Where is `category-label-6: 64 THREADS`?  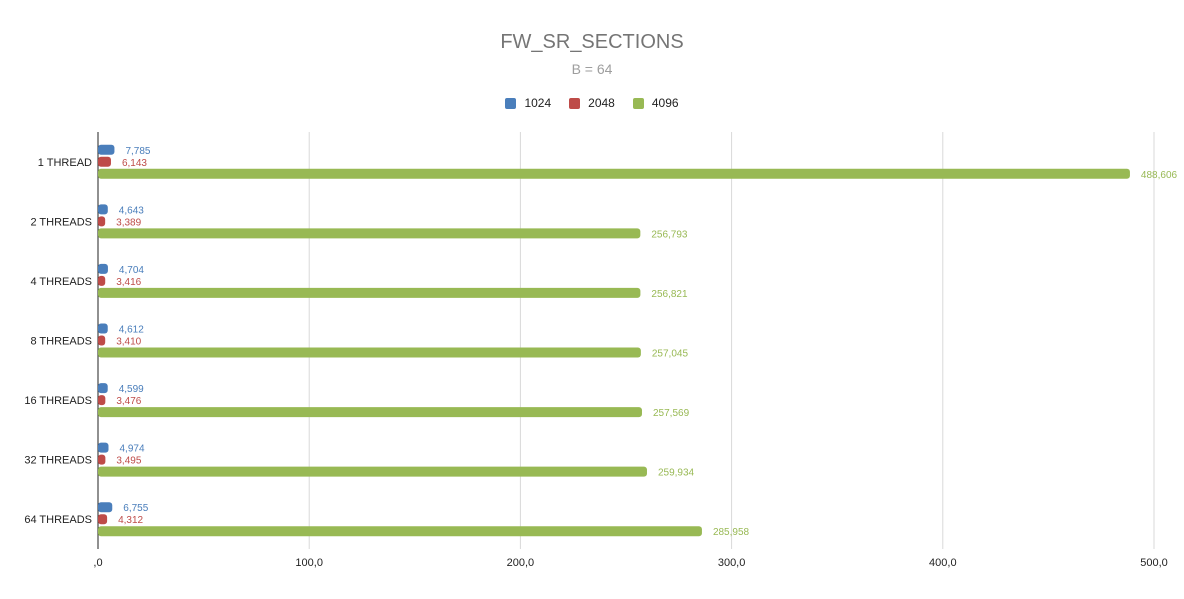
category-label-6: 64 THREADS is located at coordinates (58, 520).